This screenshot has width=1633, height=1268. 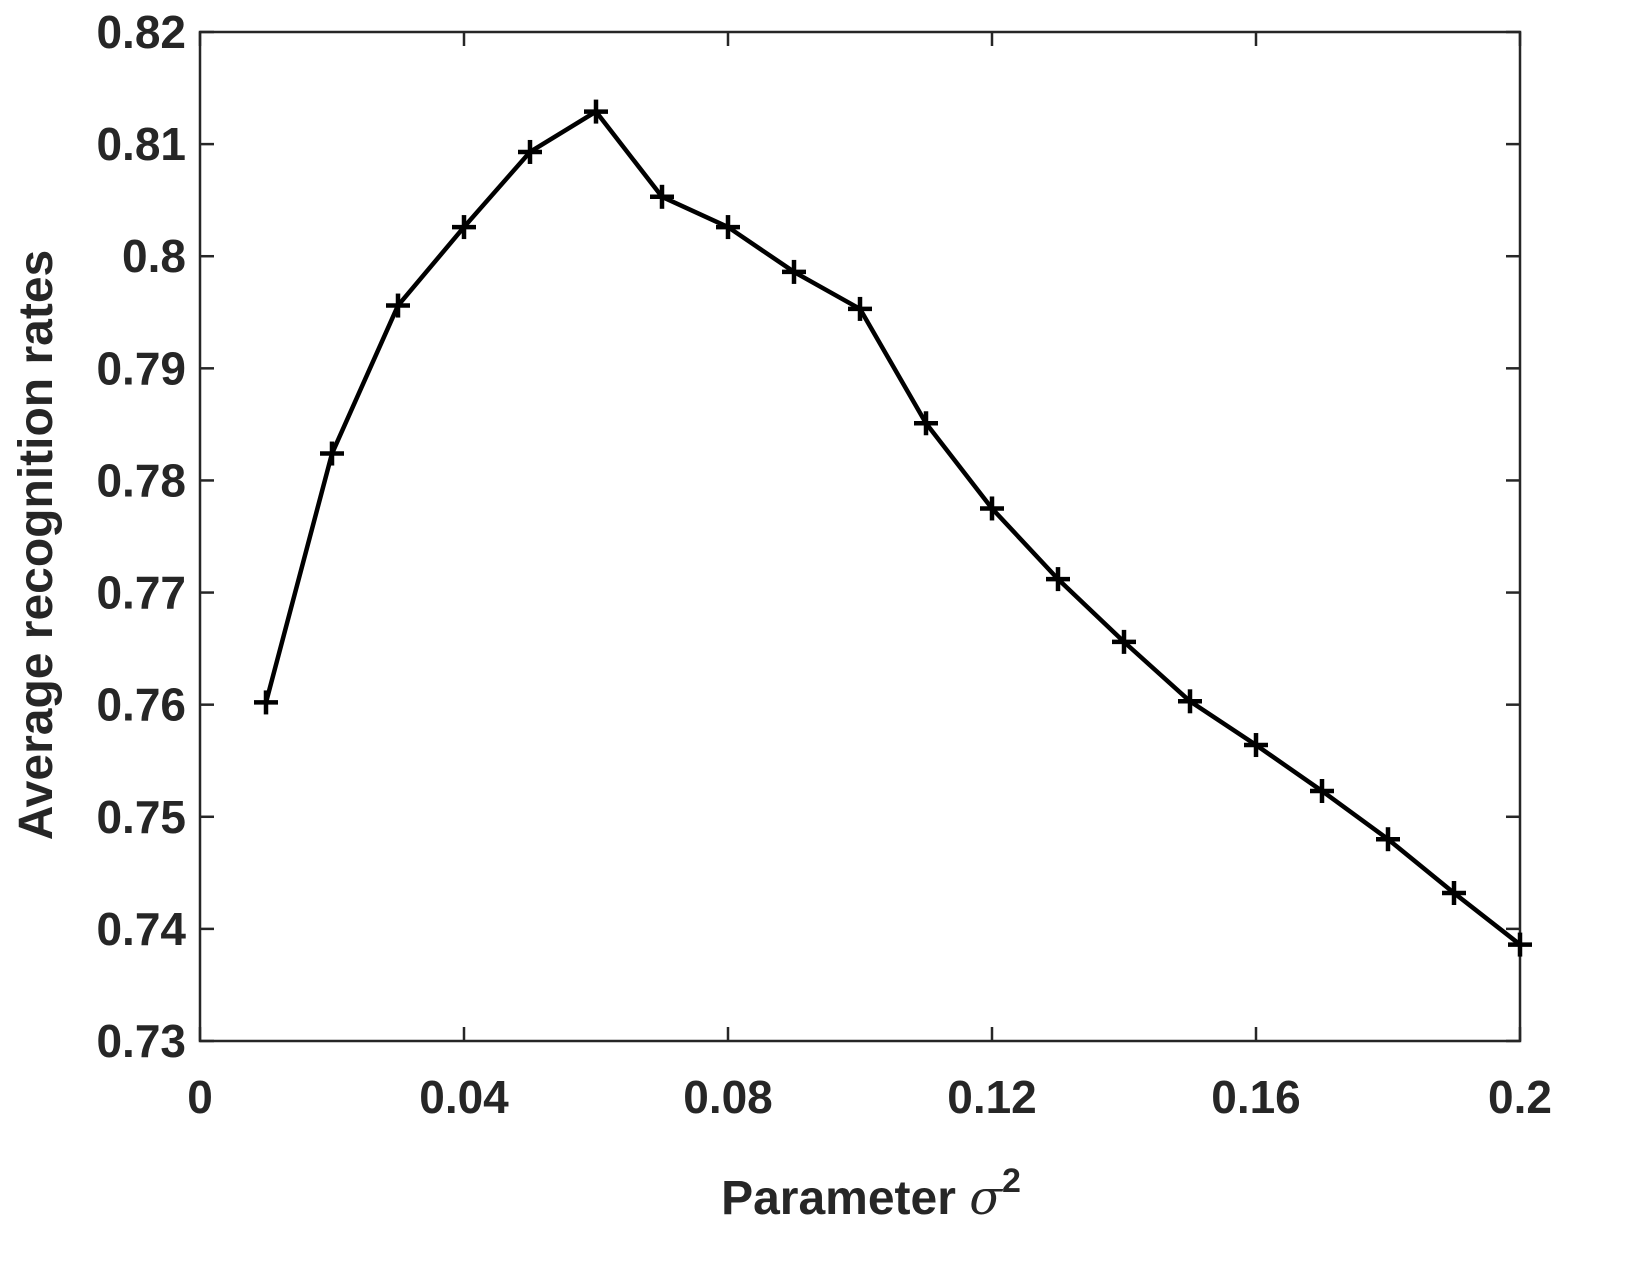 What do you see at coordinates (141, 929) in the screenshot?
I see `y-tick-label: 0.74` at bounding box center [141, 929].